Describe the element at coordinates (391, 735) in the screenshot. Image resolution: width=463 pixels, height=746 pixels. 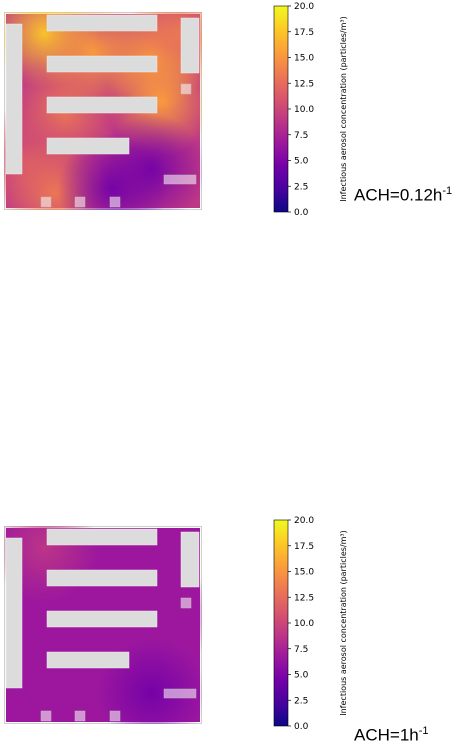
I see `ach-label-bottom: ACH=1h-1` at that location.